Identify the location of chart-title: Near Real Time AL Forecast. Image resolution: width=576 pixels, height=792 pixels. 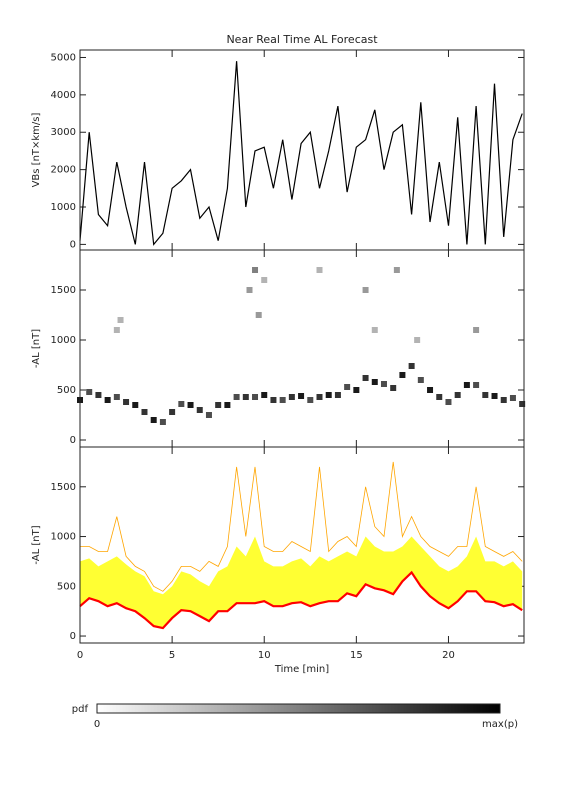
(302, 39).